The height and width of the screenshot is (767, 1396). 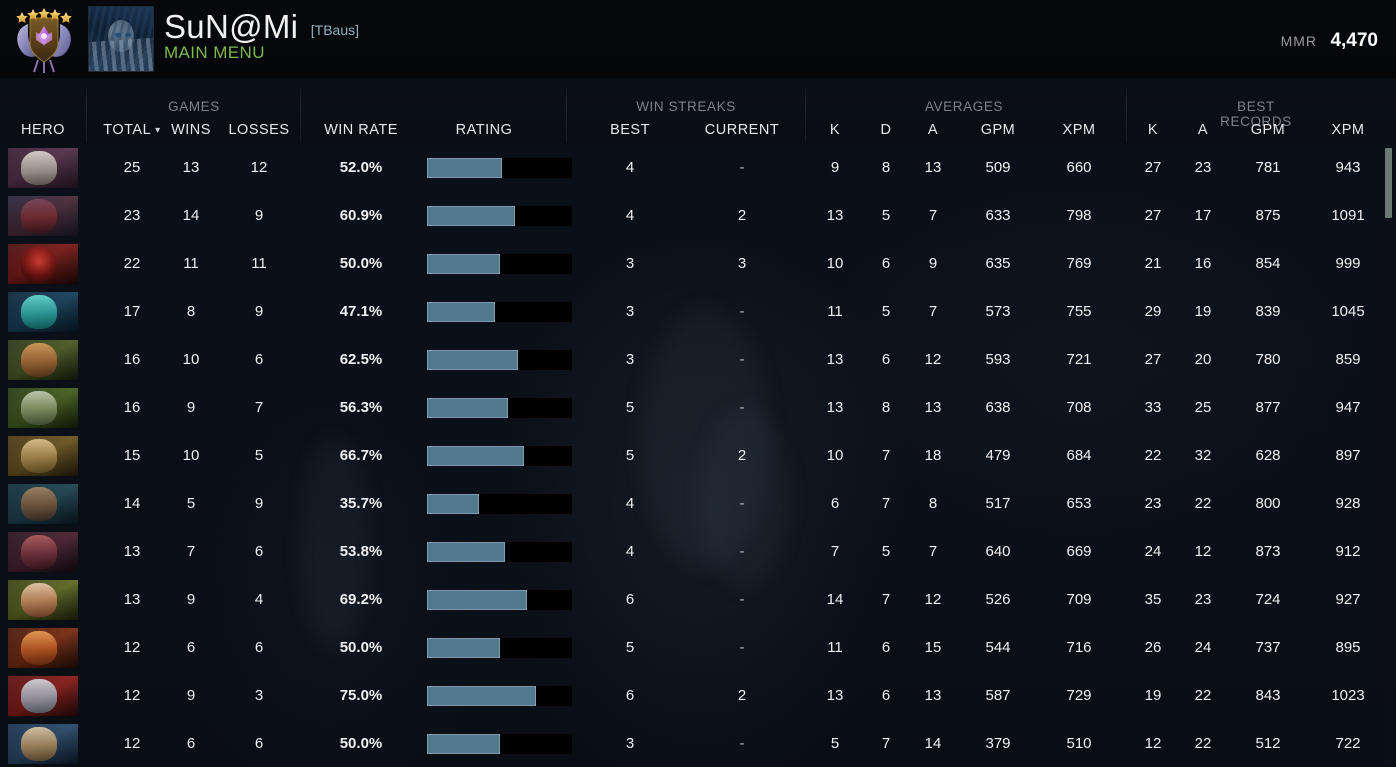 I want to click on cell-games-wins: 10, so click(x=191, y=455).